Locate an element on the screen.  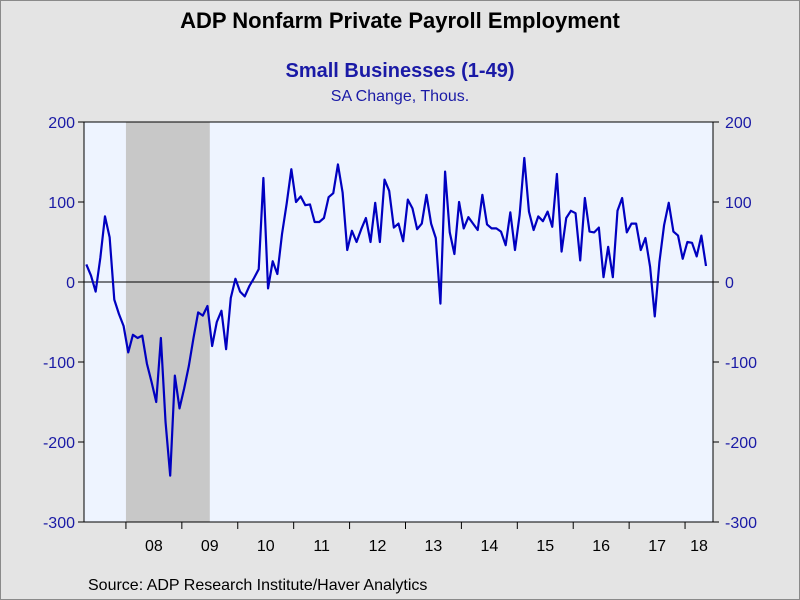
y-tick-label-left: -100 is located at coordinates (59, 363).